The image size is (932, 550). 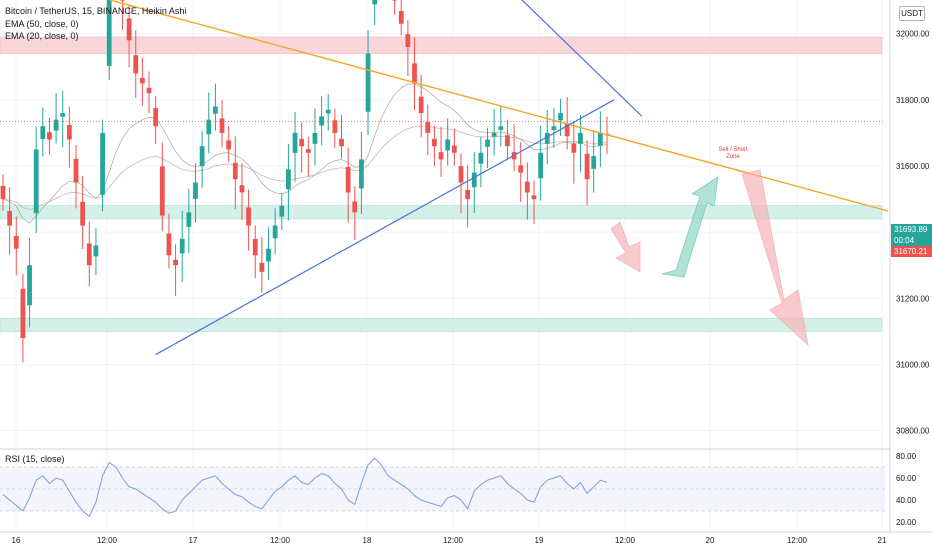 I want to click on projection-arrows, so click(x=709, y=258).